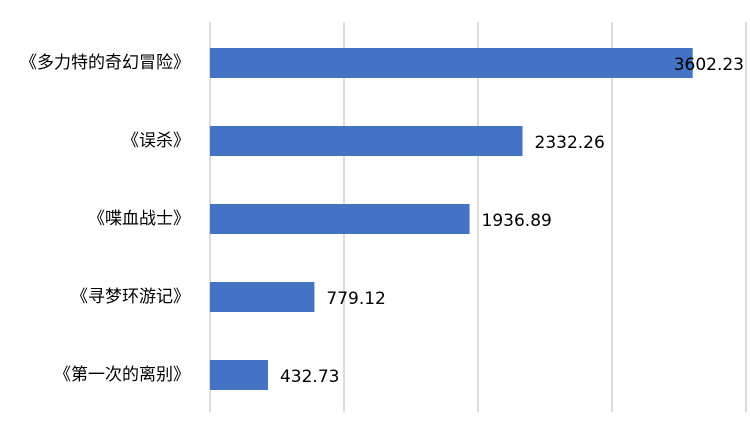  Describe the element at coordinates (122, 375) in the screenshot. I see `y-tick-label: 《第一次的离别》` at that location.